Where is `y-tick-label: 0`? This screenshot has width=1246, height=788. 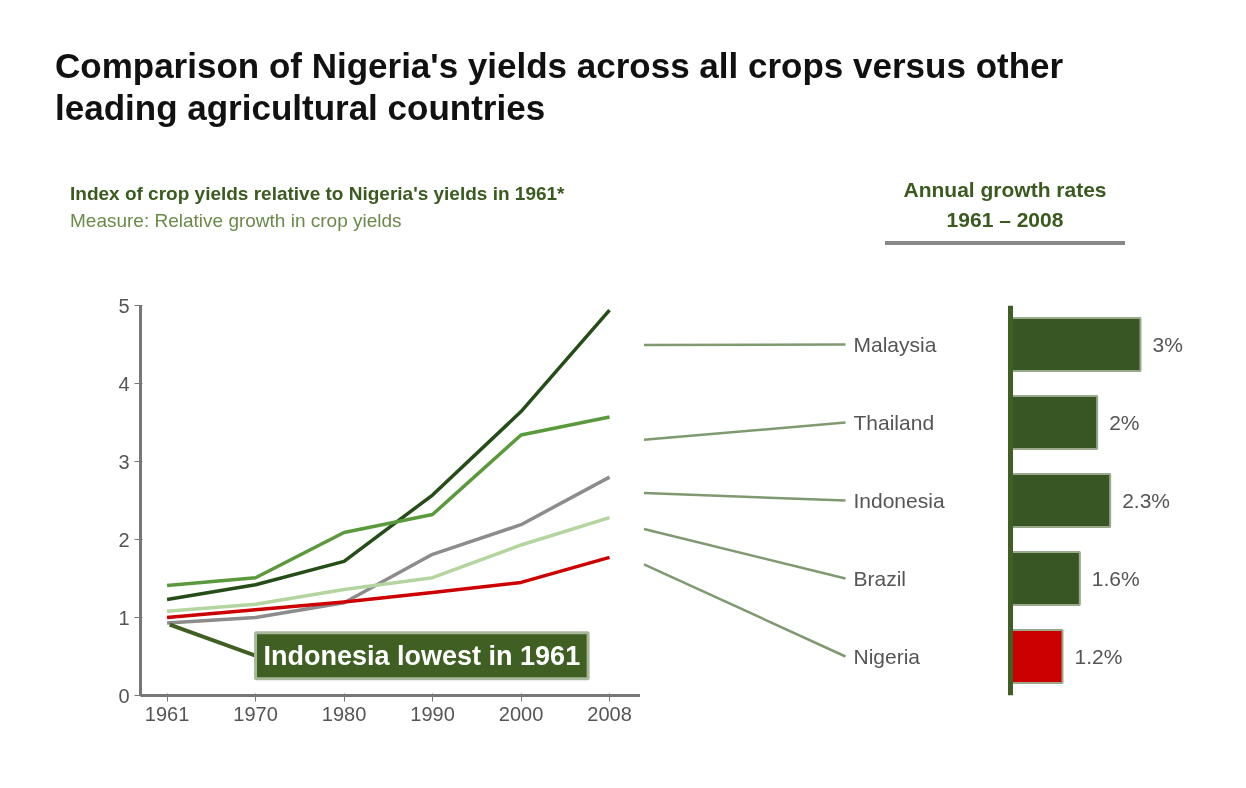 y-tick-label: 0 is located at coordinates (124, 695).